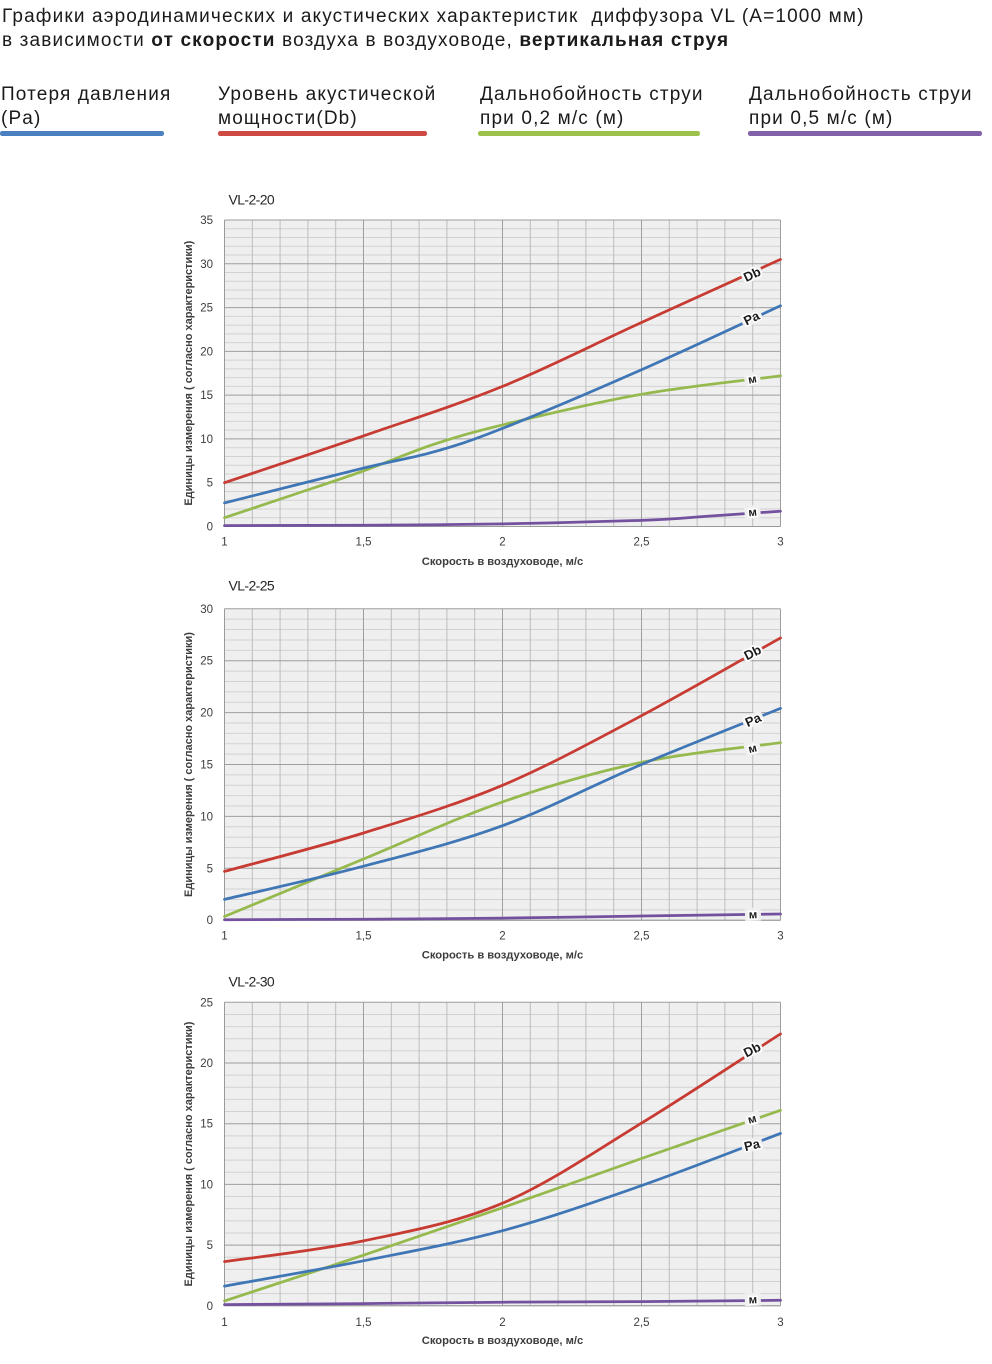 The height and width of the screenshot is (1364, 992). I want to click on svg-text: VL-2-20, so click(252, 200).